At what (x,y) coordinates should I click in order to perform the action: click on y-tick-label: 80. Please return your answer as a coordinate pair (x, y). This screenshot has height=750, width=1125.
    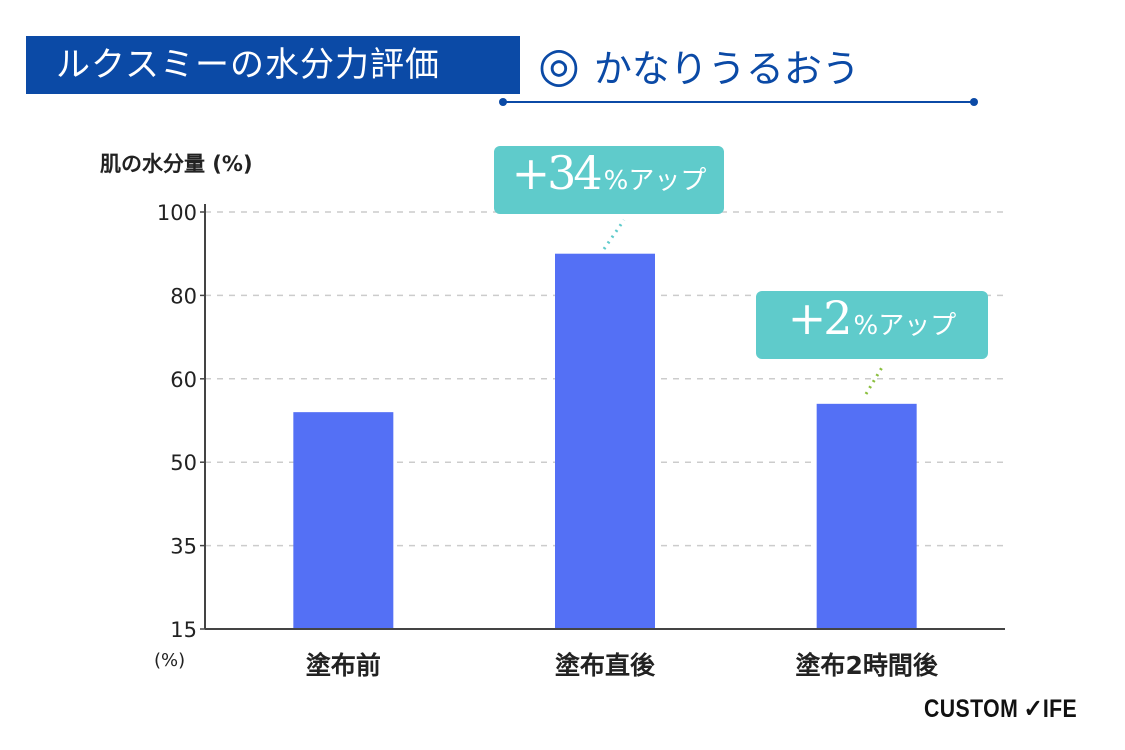
    Looking at the image, I should click on (183, 296).